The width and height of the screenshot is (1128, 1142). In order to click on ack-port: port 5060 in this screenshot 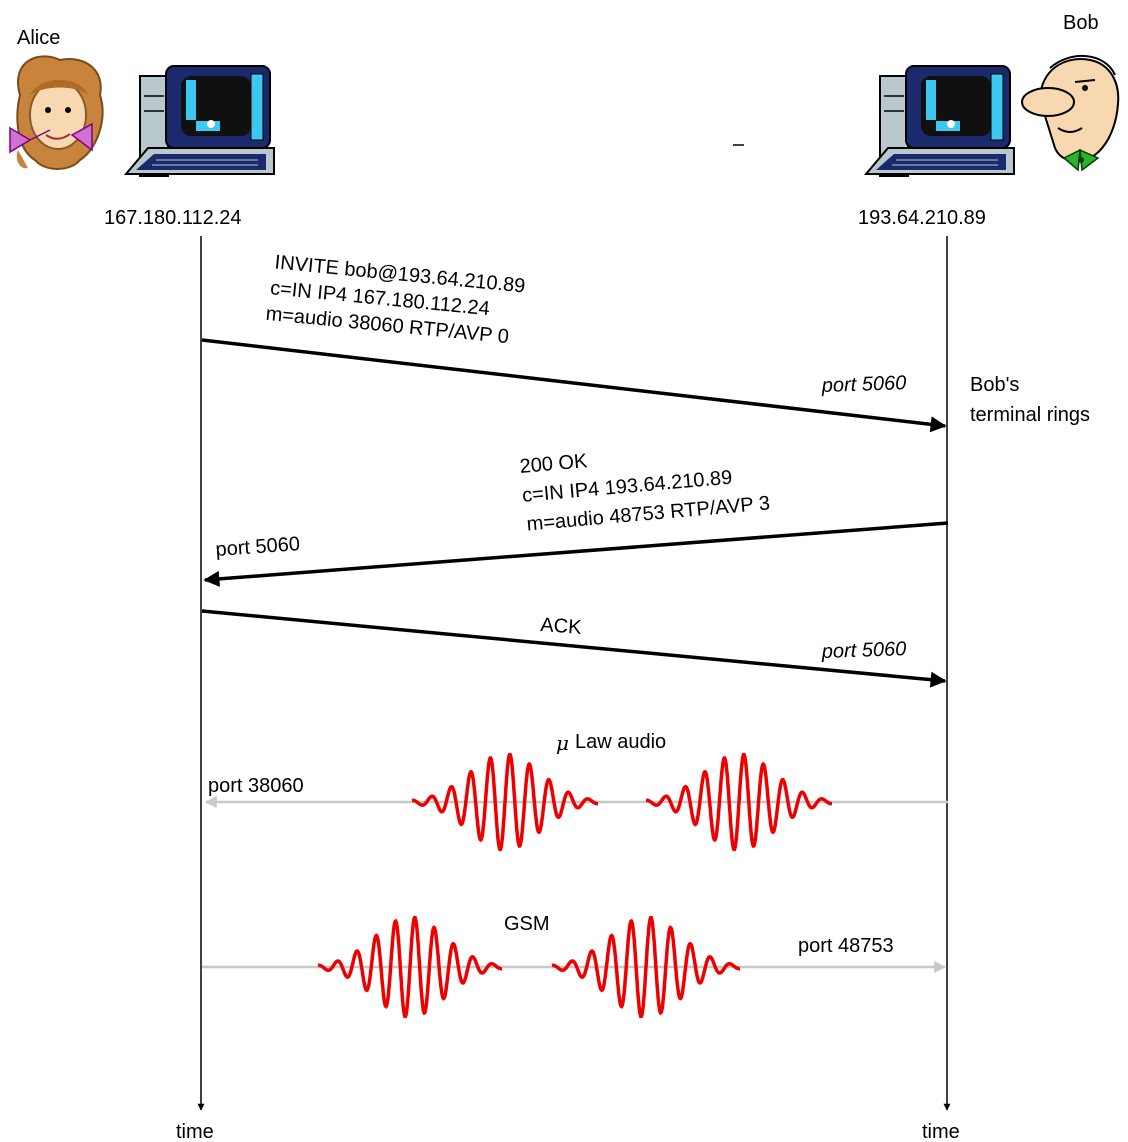, I will do `click(863, 650)`.